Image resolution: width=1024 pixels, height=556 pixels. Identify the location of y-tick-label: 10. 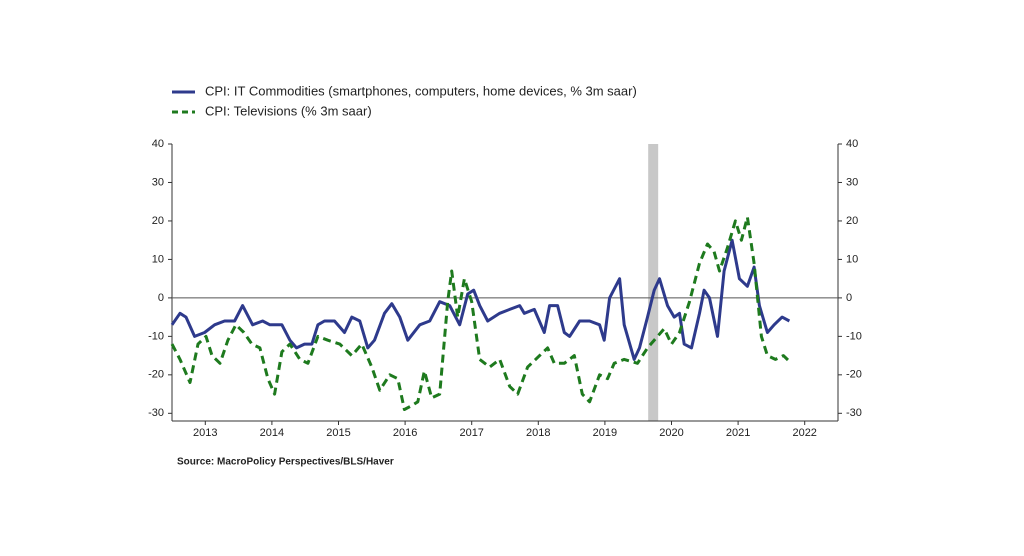
(158, 259).